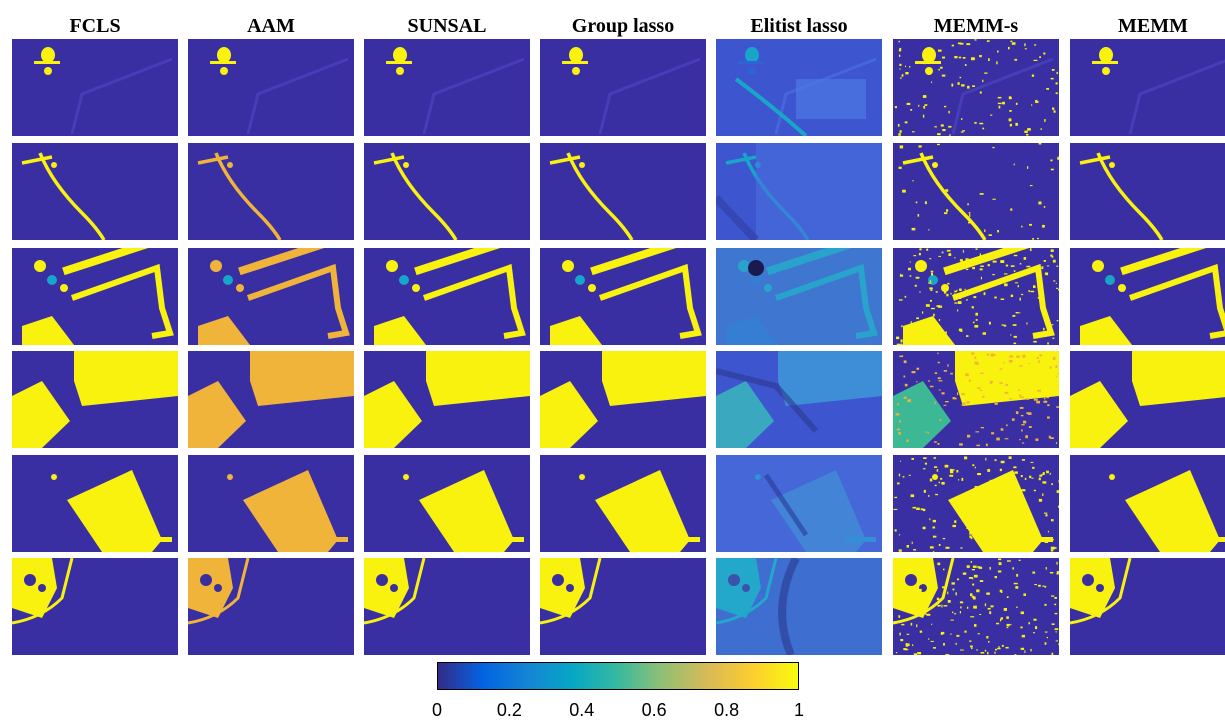  Describe the element at coordinates (618, 676) in the screenshot. I see `colorbar` at that location.